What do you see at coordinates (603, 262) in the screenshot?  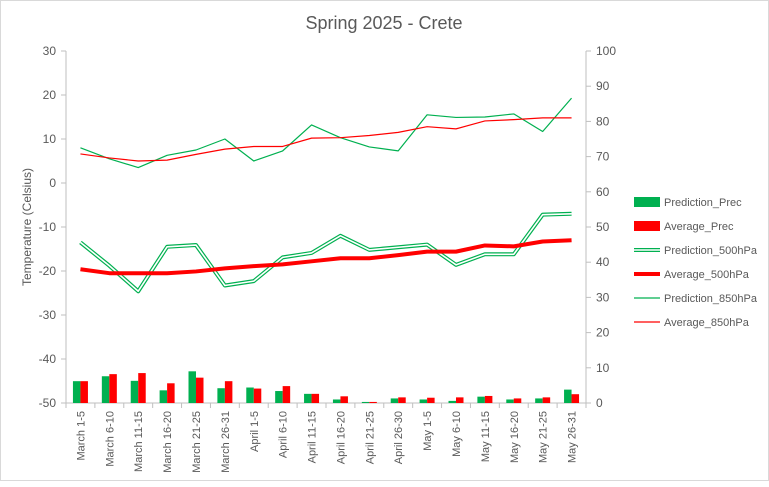 I see `y-right-tick-label: 40` at bounding box center [603, 262].